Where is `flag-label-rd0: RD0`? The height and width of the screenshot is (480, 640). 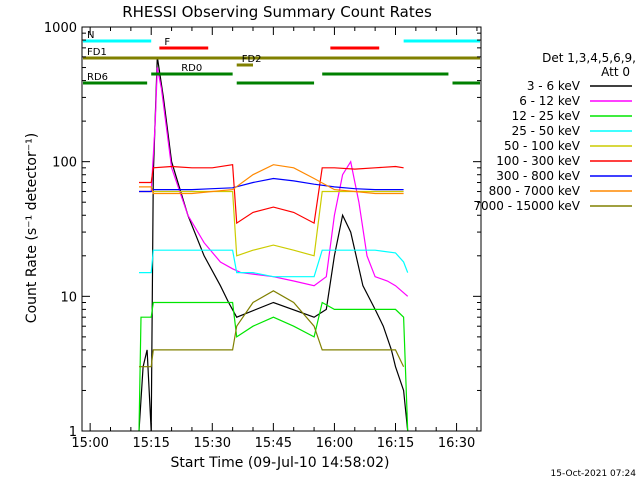
flag-label-rd0: RD0 is located at coordinates (191, 68).